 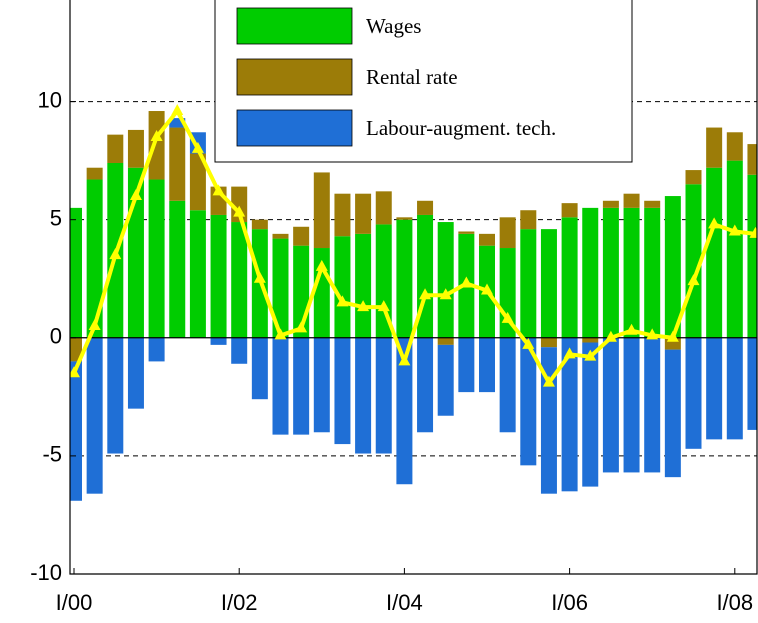 I want to click on legend-swatch, so click(x=294, y=77).